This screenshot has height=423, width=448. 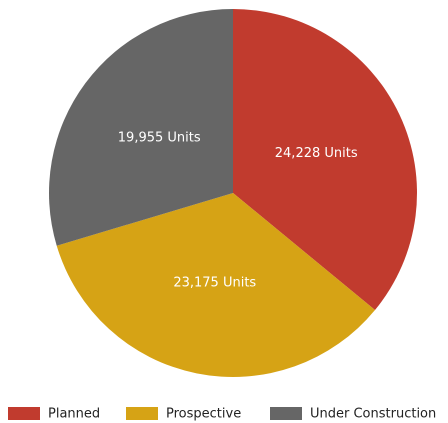 What do you see at coordinates (159, 138) in the screenshot?
I see `slice-label: 19,955 Units` at bounding box center [159, 138].